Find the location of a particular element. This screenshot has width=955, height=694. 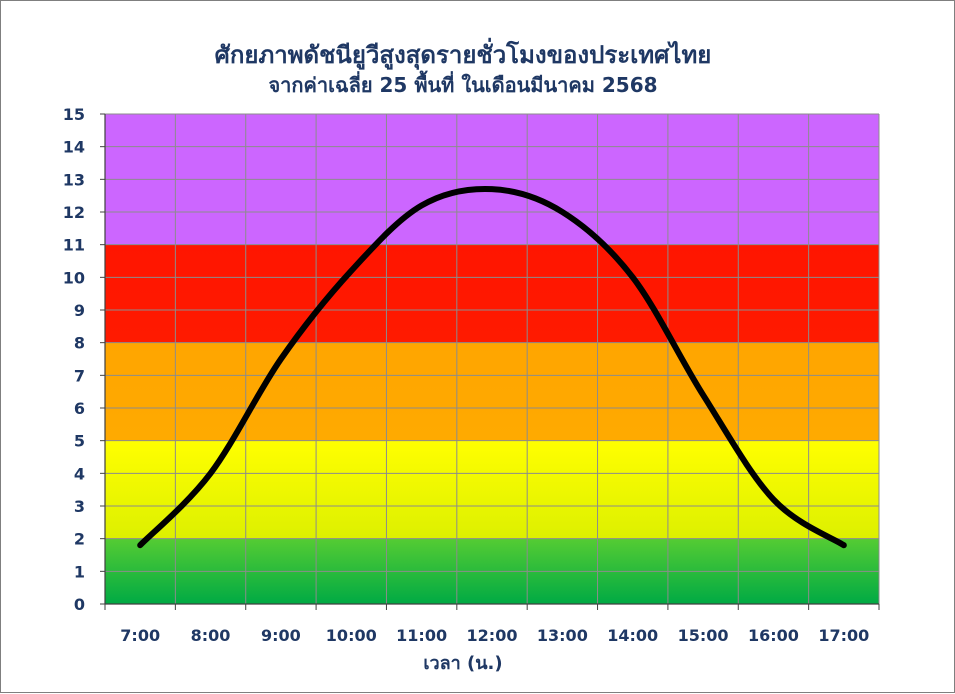

x-tick-label: 12:00 is located at coordinates (492, 635).